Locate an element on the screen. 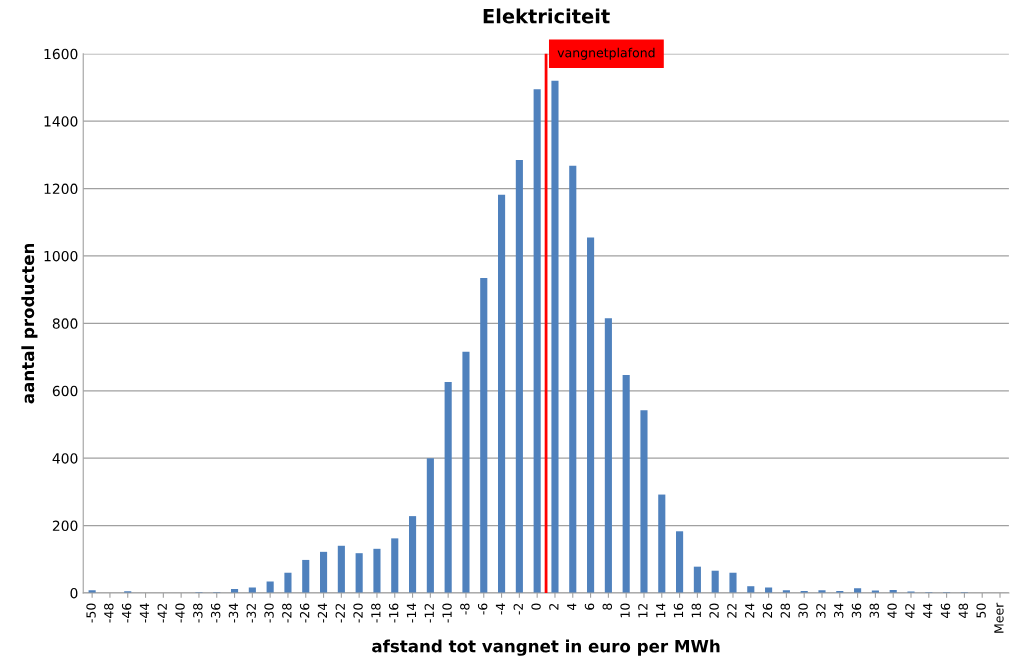 Image resolution: width=1015 pixels, height=664 pixels. x-tick-label: Meer is located at coordinates (999, 617).